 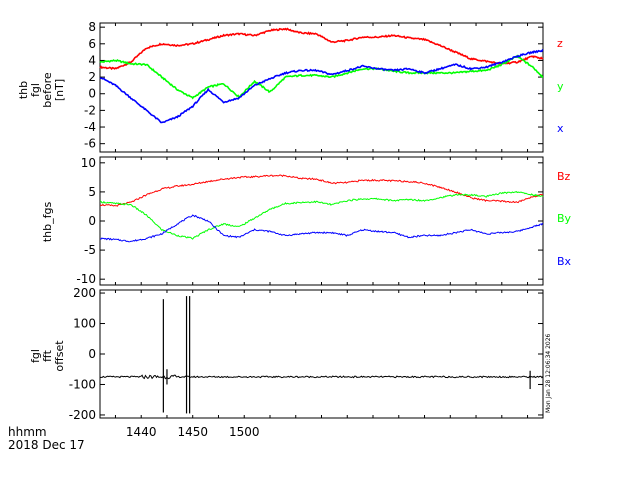 What do you see at coordinates (192, 432) in the screenshot?
I see `x-tick-label: 1450` at bounding box center [192, 432].